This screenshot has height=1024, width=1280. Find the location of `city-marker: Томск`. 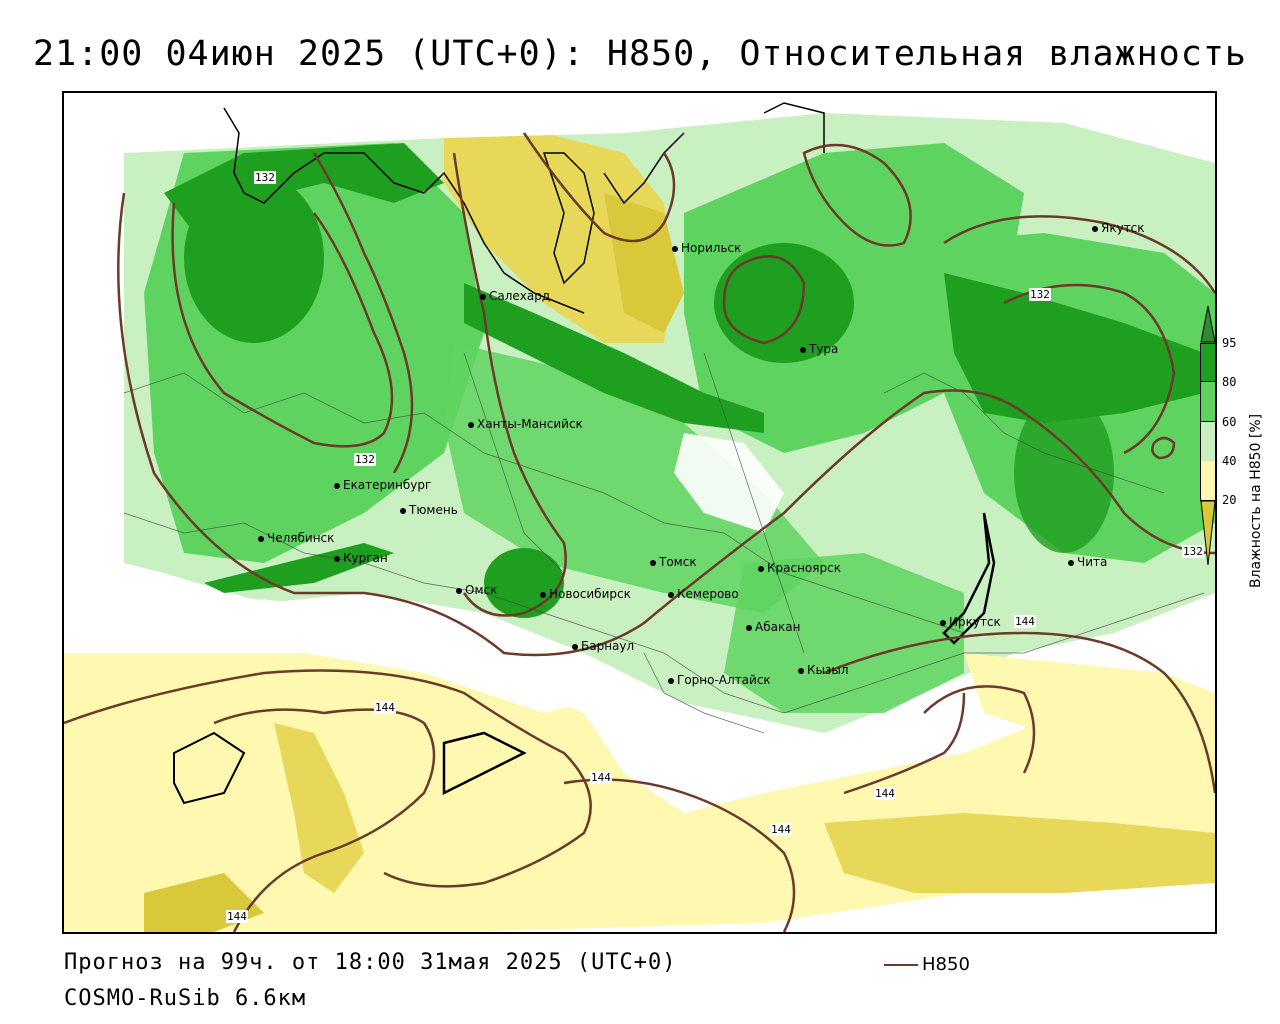

city-marker: Томск is located at coordinates (673, 562).